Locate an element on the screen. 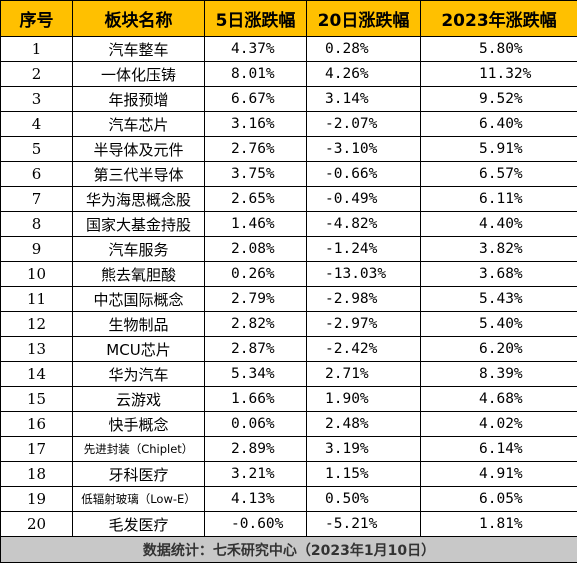 The width and height of the screenshot is (577, 563). cell-sector-name: MCU芯片 is located at coordinates (139, 349).